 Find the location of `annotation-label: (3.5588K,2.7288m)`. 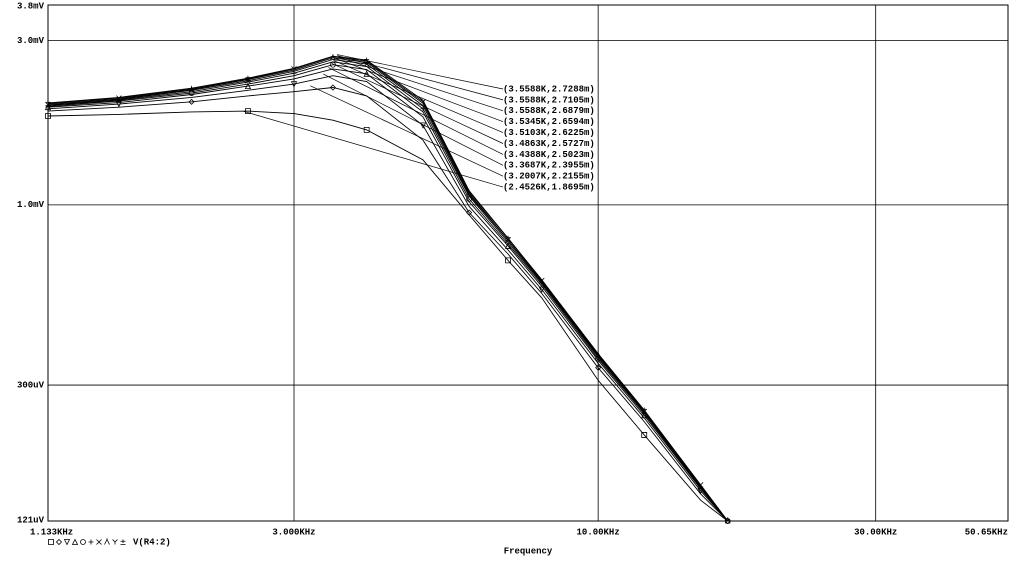

annotation-label: (3.5588K,2.7288m) is located at coordinates (549, 89).